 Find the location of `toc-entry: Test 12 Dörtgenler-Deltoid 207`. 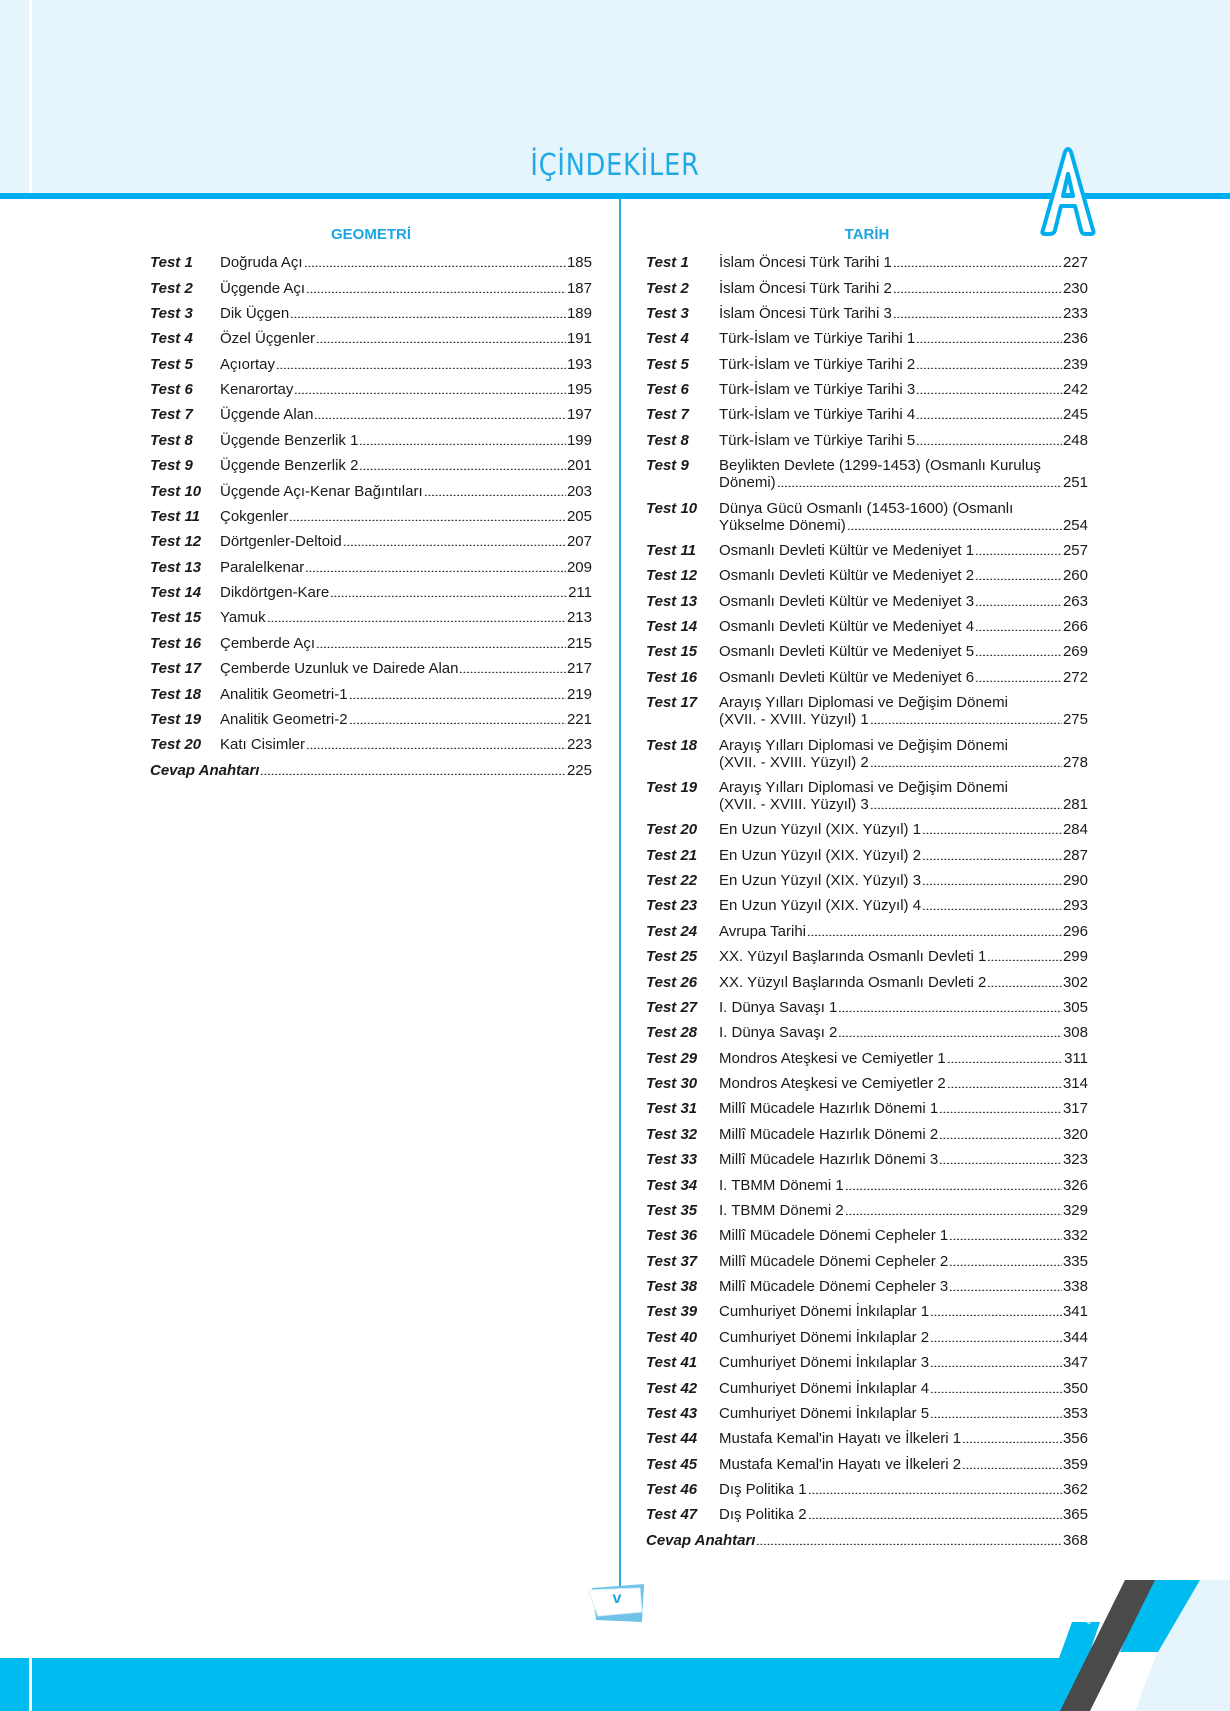

toc-entry: Test 12 Dörtgenler-Deltoid 207 is located at coordinates (371, 541).